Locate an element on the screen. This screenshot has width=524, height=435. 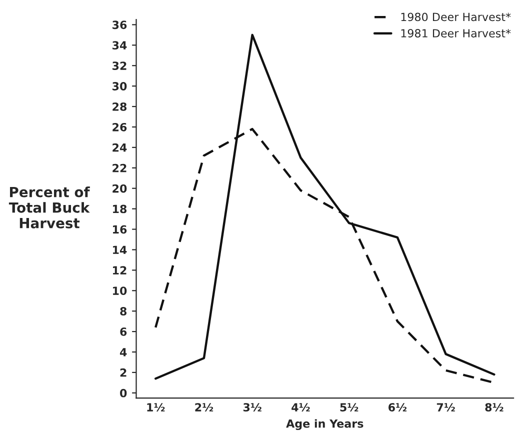
x-tick-label: 4½ is located at coordinates (301, 407).